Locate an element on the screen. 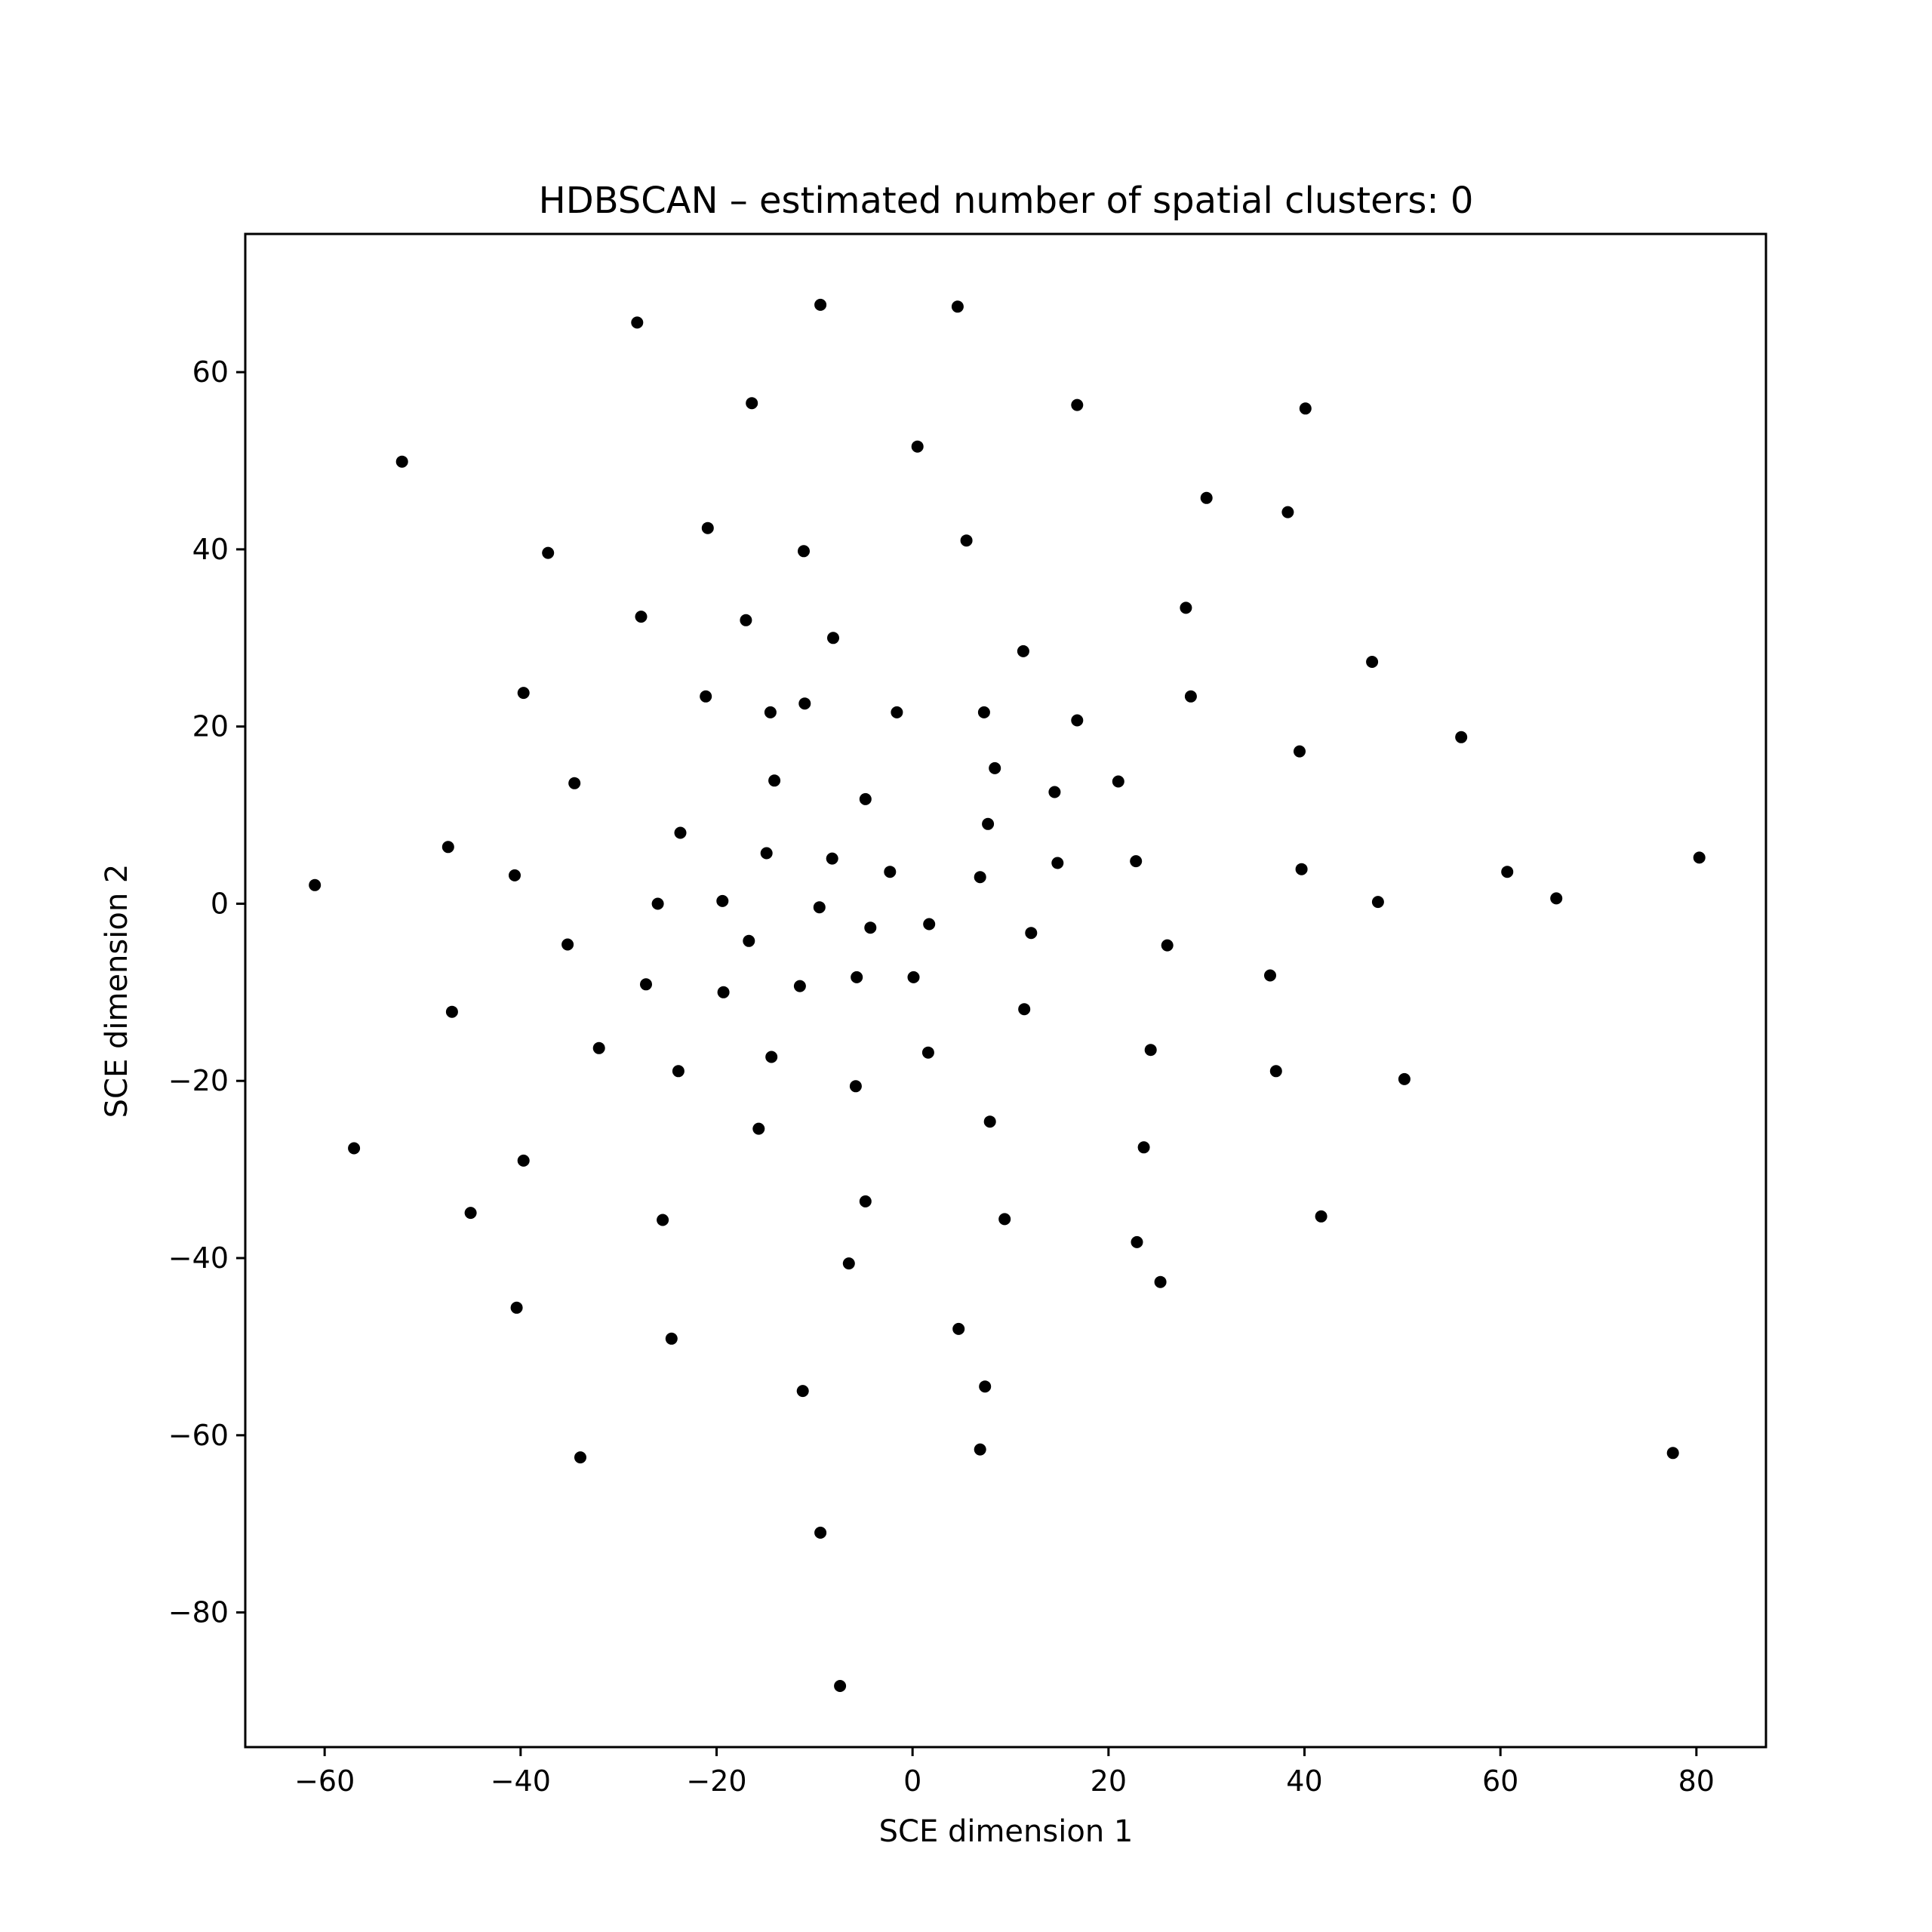 This screenshot has width=1932, height=1932. y-tick-label: −60 is located at coordinates (198, 1435).